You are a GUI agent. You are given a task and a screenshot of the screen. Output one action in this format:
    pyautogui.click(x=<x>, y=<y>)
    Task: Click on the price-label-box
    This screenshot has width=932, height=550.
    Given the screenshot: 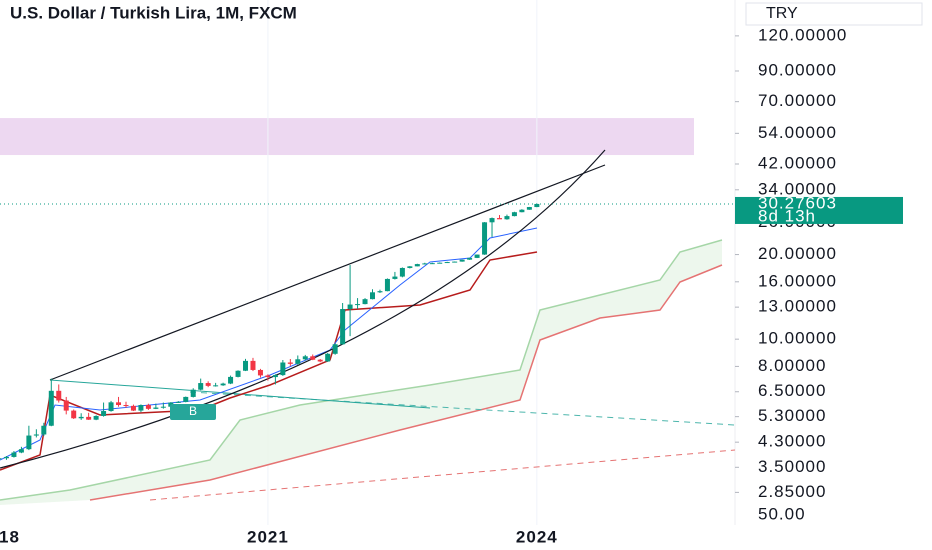 What is the action you would take?
    pyautogui.click(x=819, y=210)
    